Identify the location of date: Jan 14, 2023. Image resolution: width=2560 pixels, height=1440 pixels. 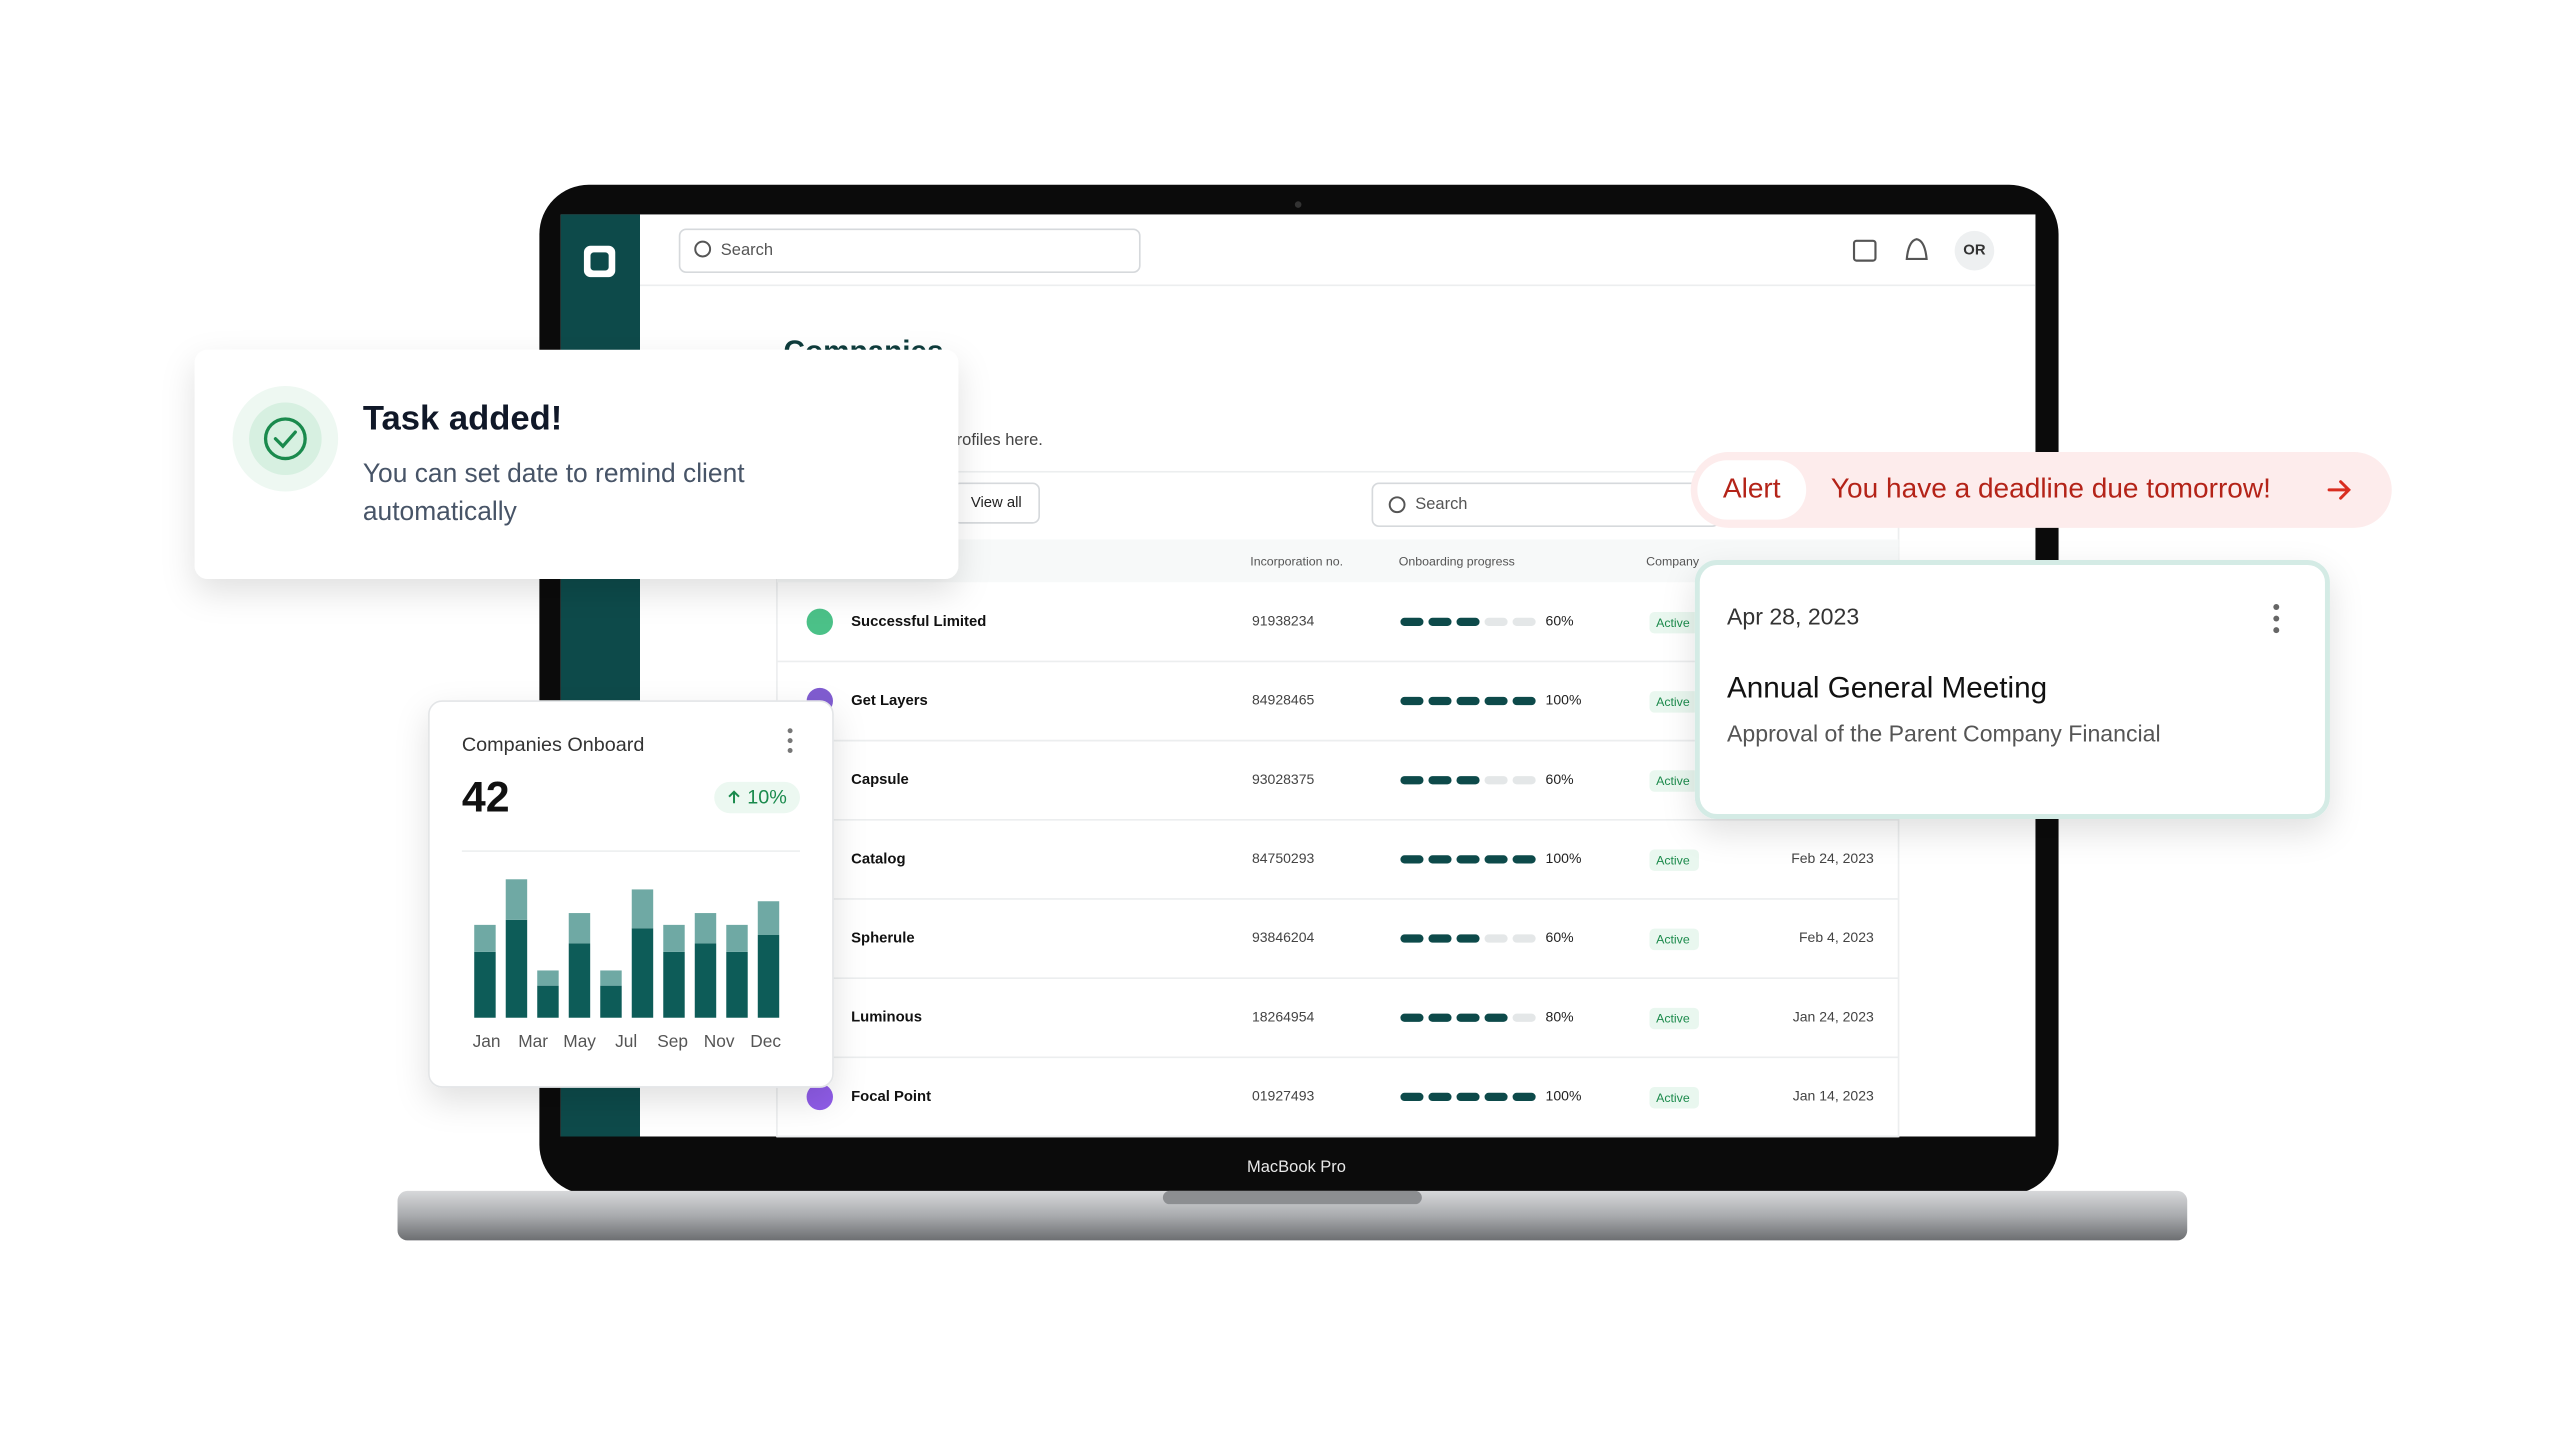
(1833, 1096).